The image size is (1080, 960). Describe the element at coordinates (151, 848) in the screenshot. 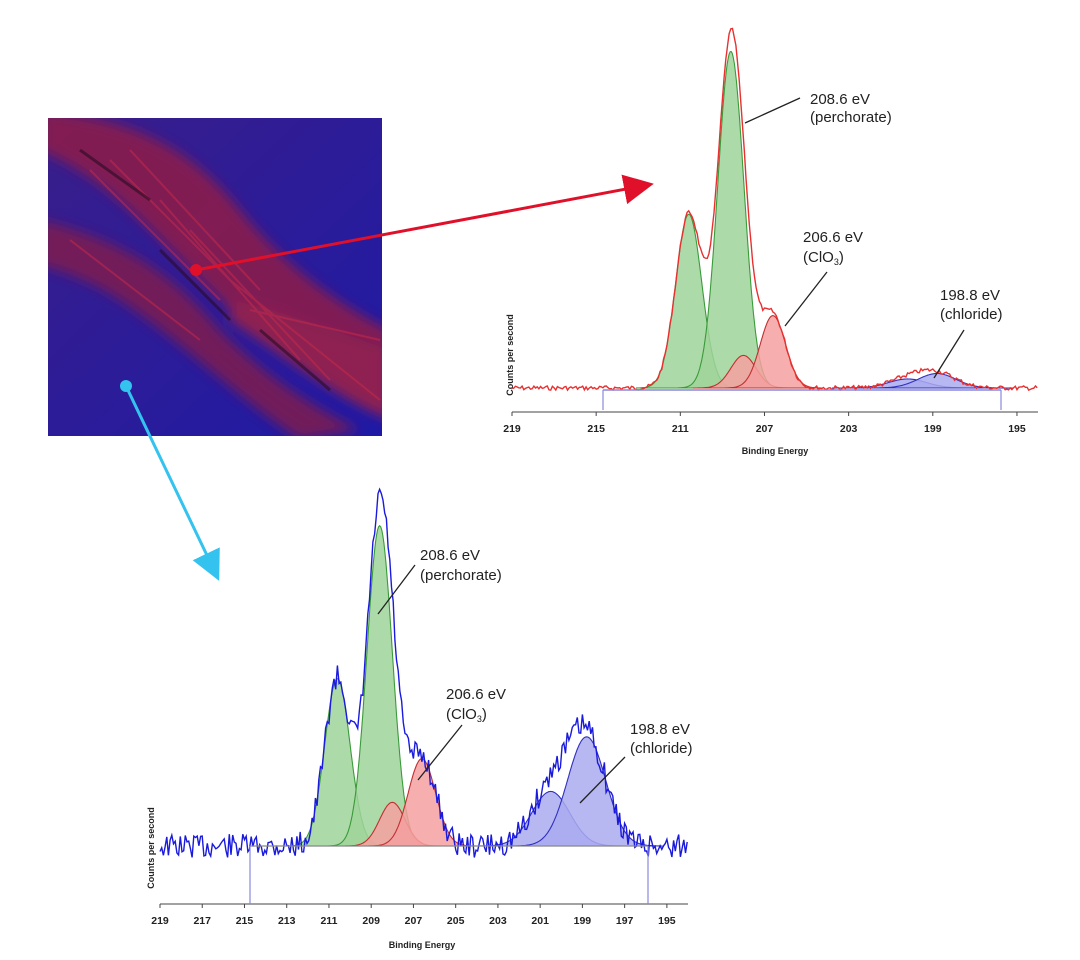

I see `bottom-y-axis-label: Counts per second` at that location.